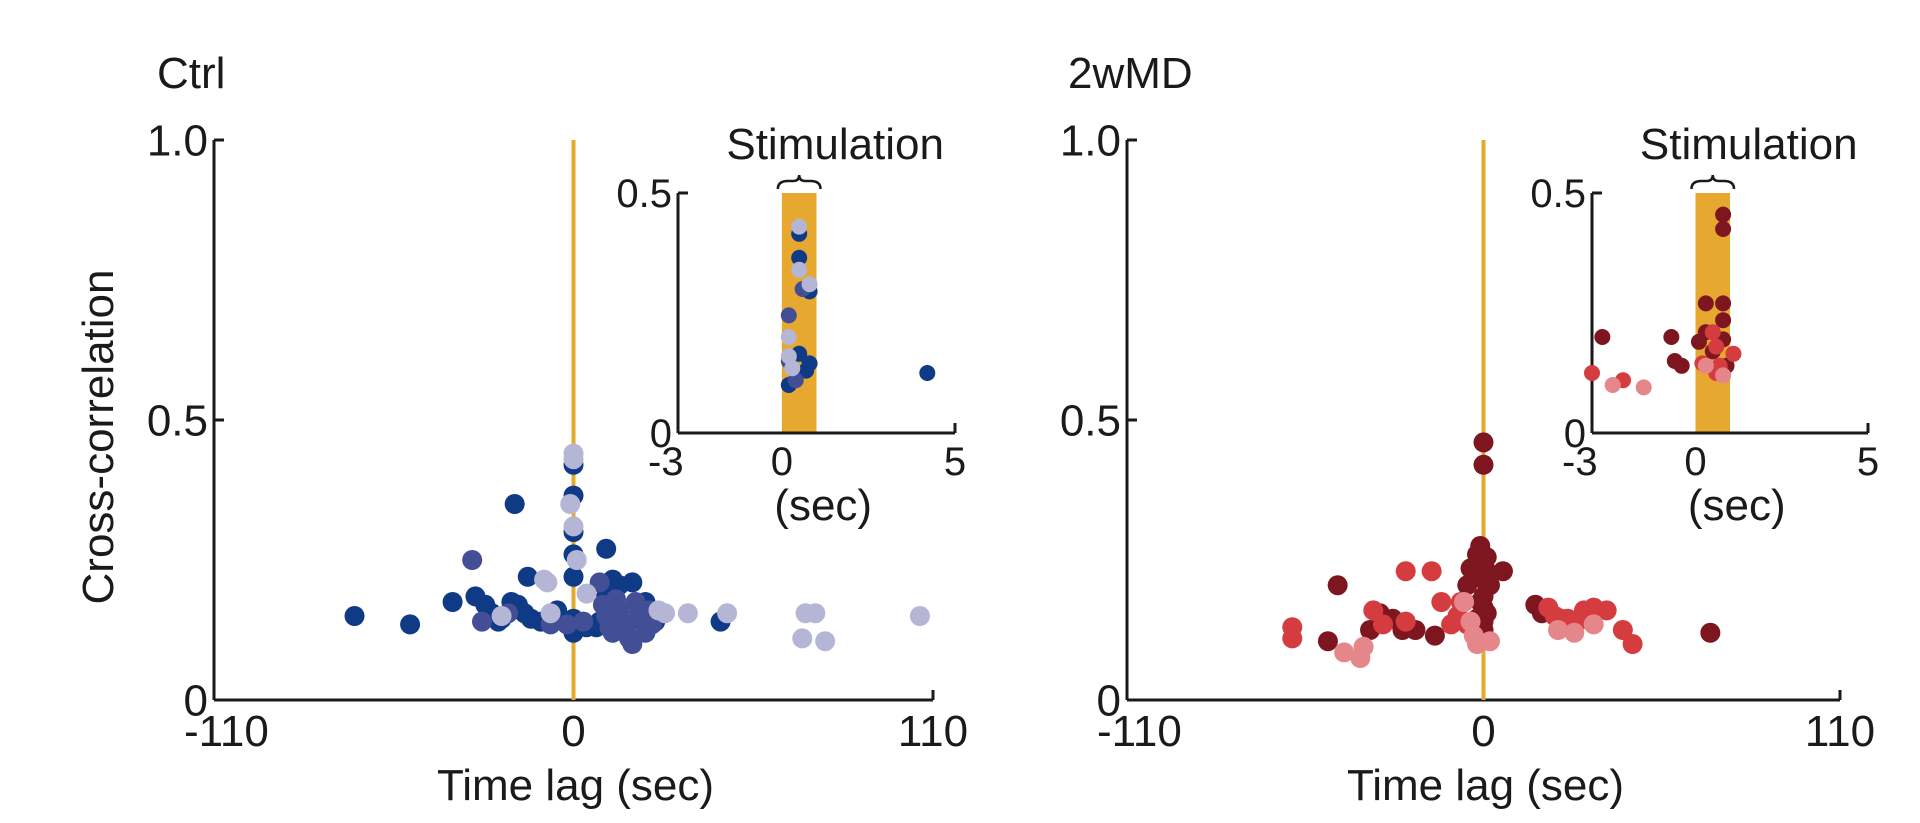  Describe the element at coordinates (575, 785) in the screenshot. I see `x-axis-label: Time lag (sec)` at that location.